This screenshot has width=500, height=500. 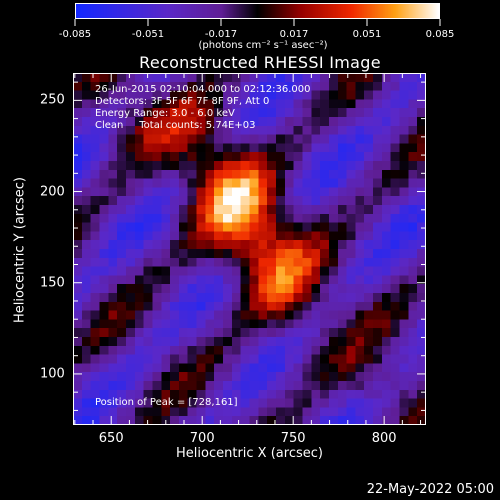 What do you see at coordinates (148, 34) in the screenshot?
I see `colorbar-tick-label: -0.051` at bounding box center [148, 34].